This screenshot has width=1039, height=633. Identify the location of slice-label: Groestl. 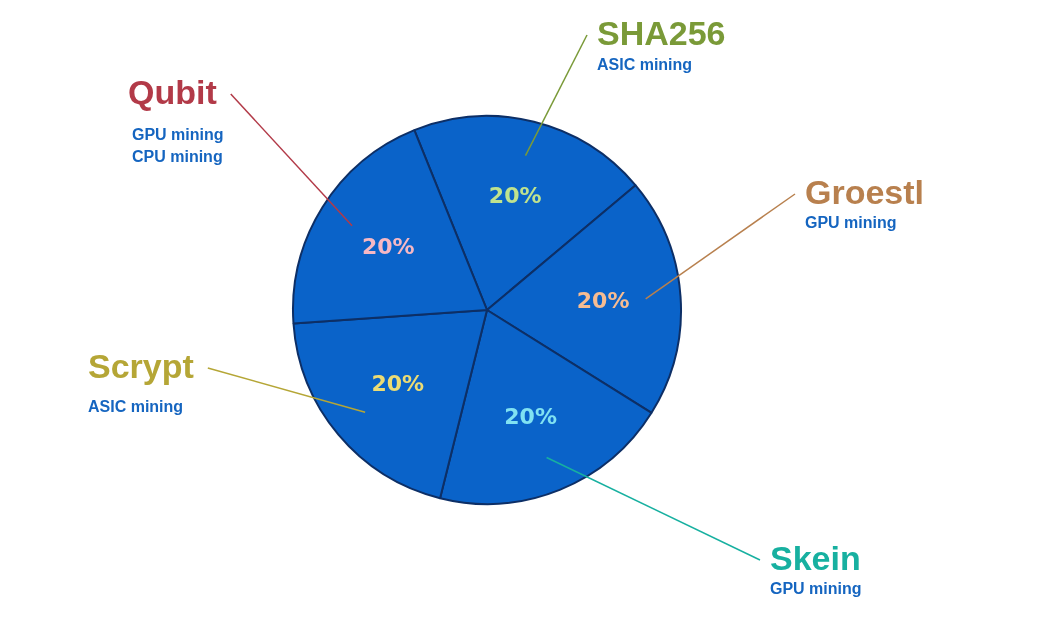
(865, 192).